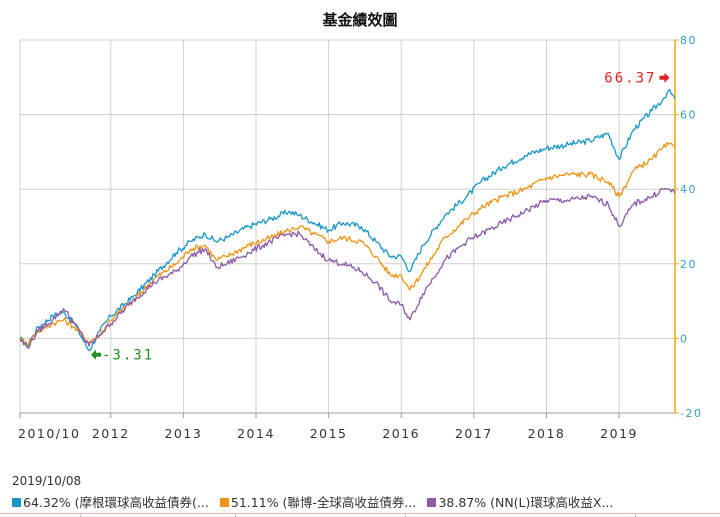 Image resolution: width=720 pixels, height=517 pixels. I want to click on max-value-label: 66.37, so click(630, 79).